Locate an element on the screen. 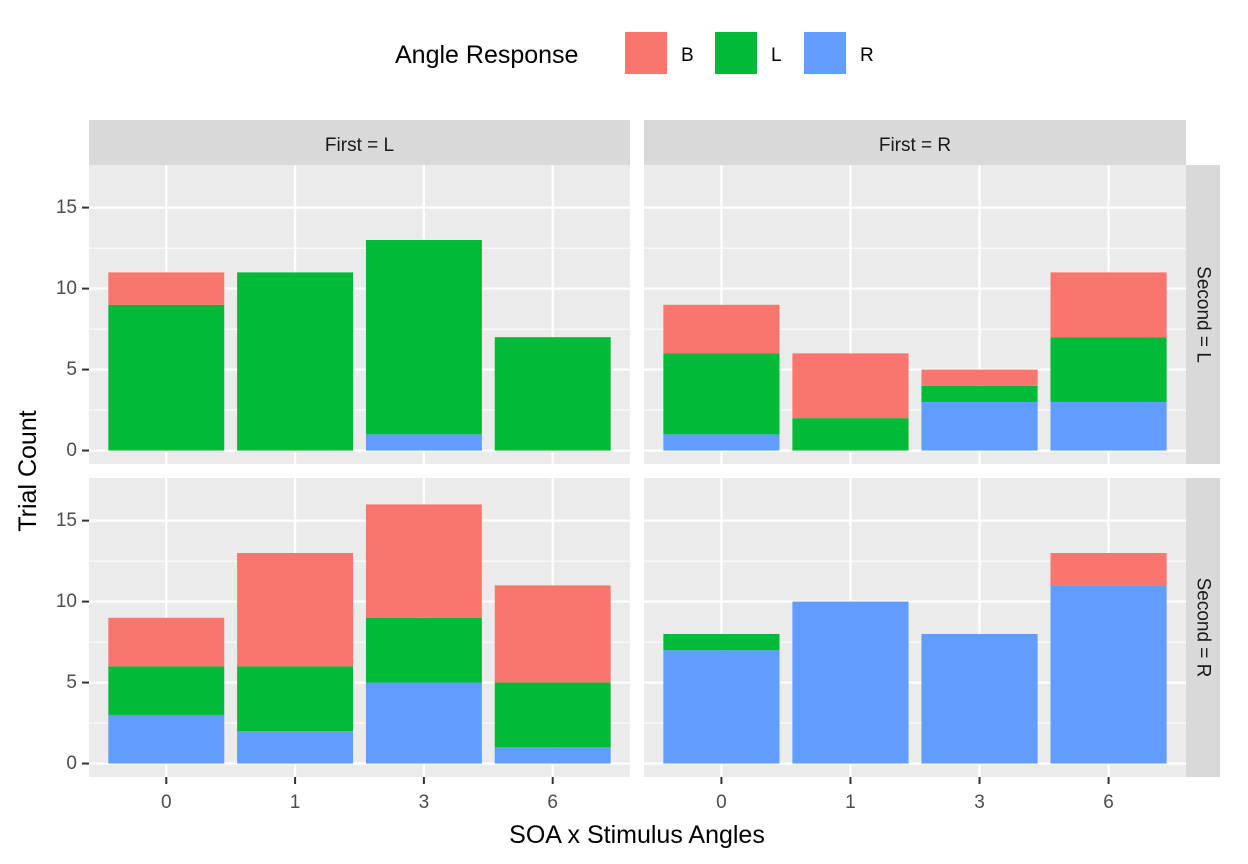 The height and width of the screenshot is (864, 1248). legend: Angle Response B L R is located at coordinates (634, 53).